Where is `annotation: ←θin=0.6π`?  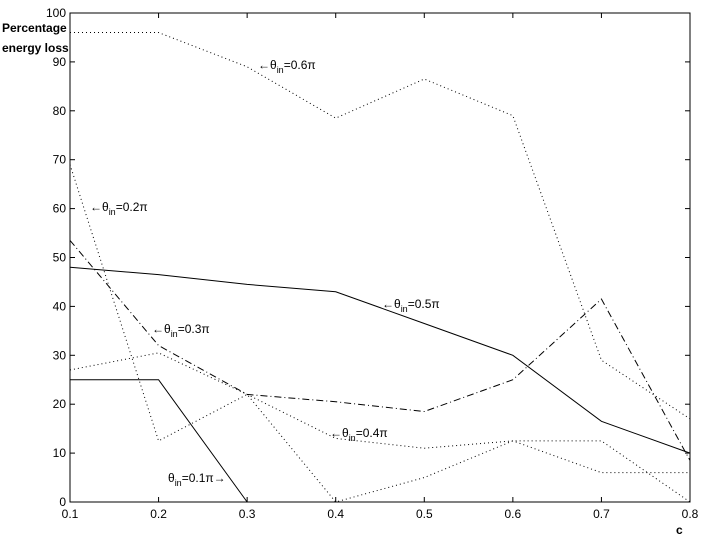
annotation: ←θin=0.6π is located at coordinates (287, 66).